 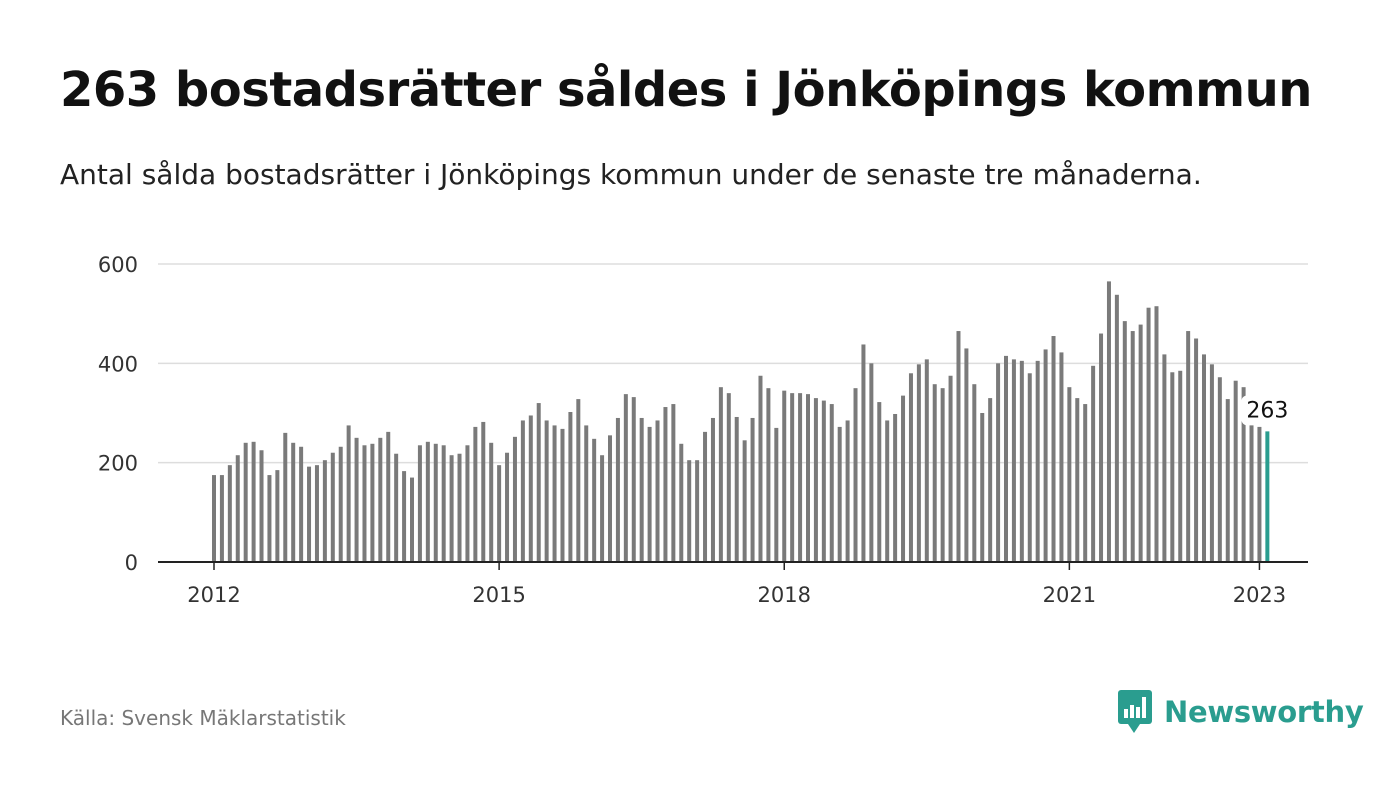 I want to click on y-tick-label: 600, so click(x=118, y=265).